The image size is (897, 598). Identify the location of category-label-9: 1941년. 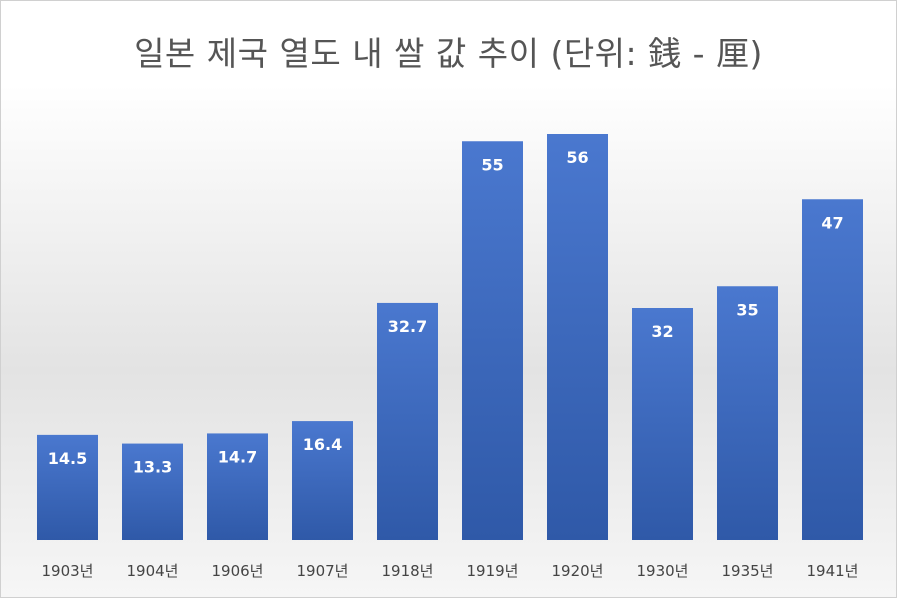
(833, 571).